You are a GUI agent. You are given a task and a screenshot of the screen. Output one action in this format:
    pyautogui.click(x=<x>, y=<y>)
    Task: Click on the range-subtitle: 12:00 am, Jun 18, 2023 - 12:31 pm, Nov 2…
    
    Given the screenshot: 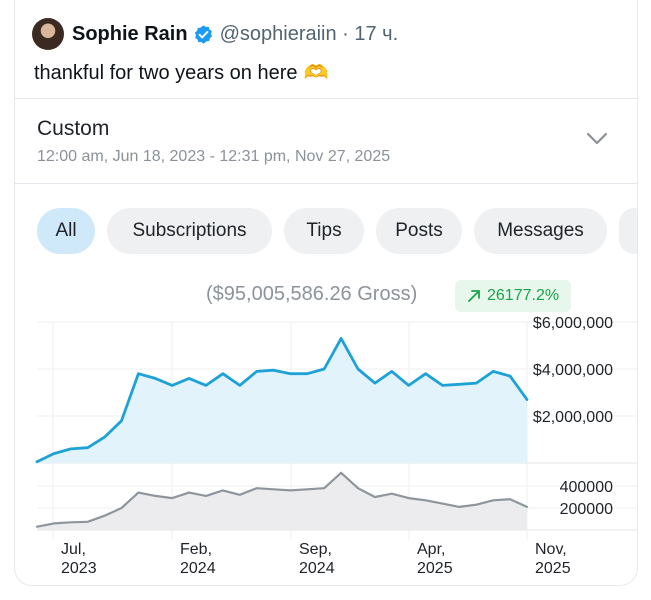 What is the action you would take?
    pyautogui.click(x=214, y=156)
    